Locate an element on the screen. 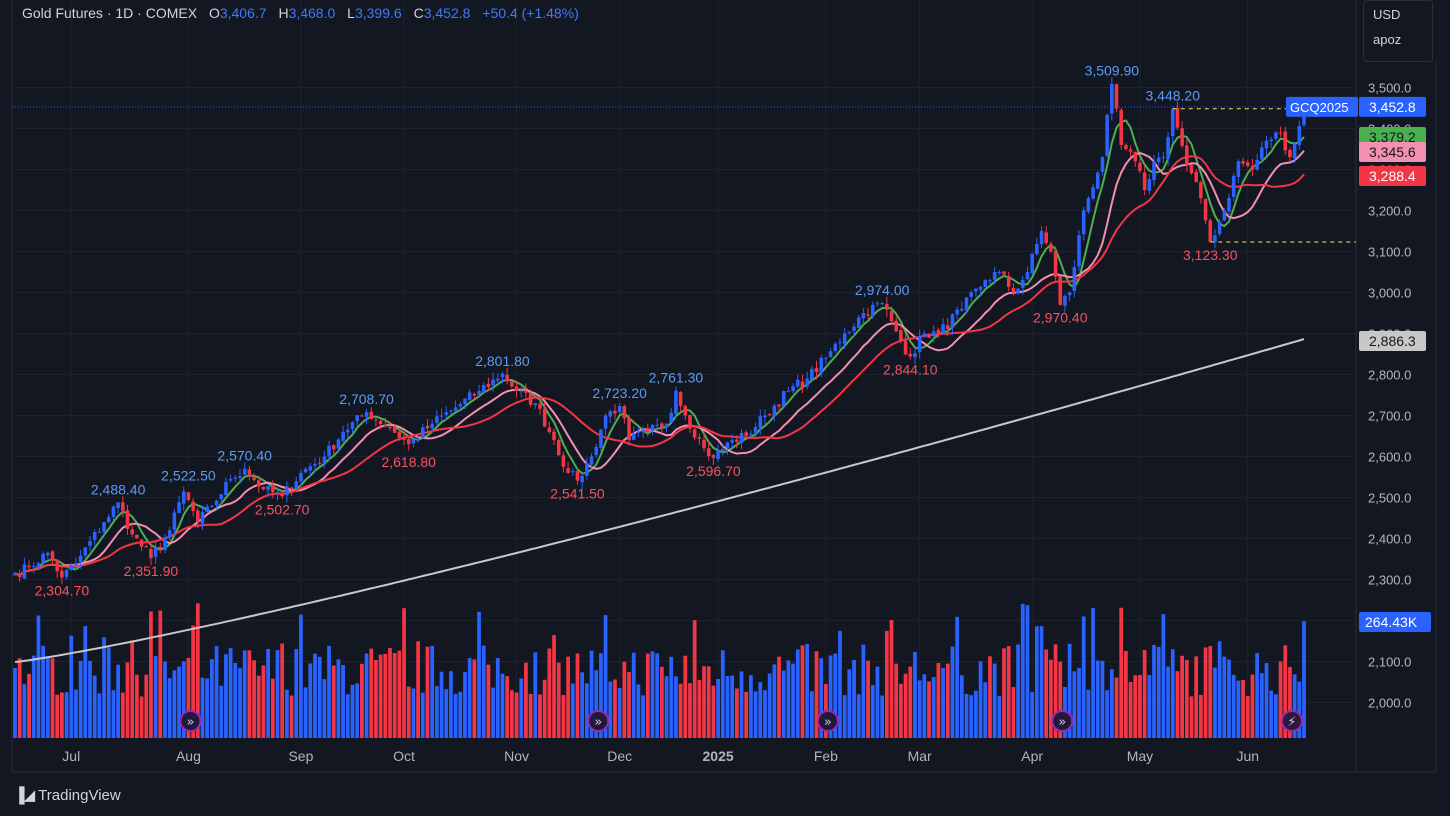  price-annotation: 2,801.80 is located at coordinates (502, 361).